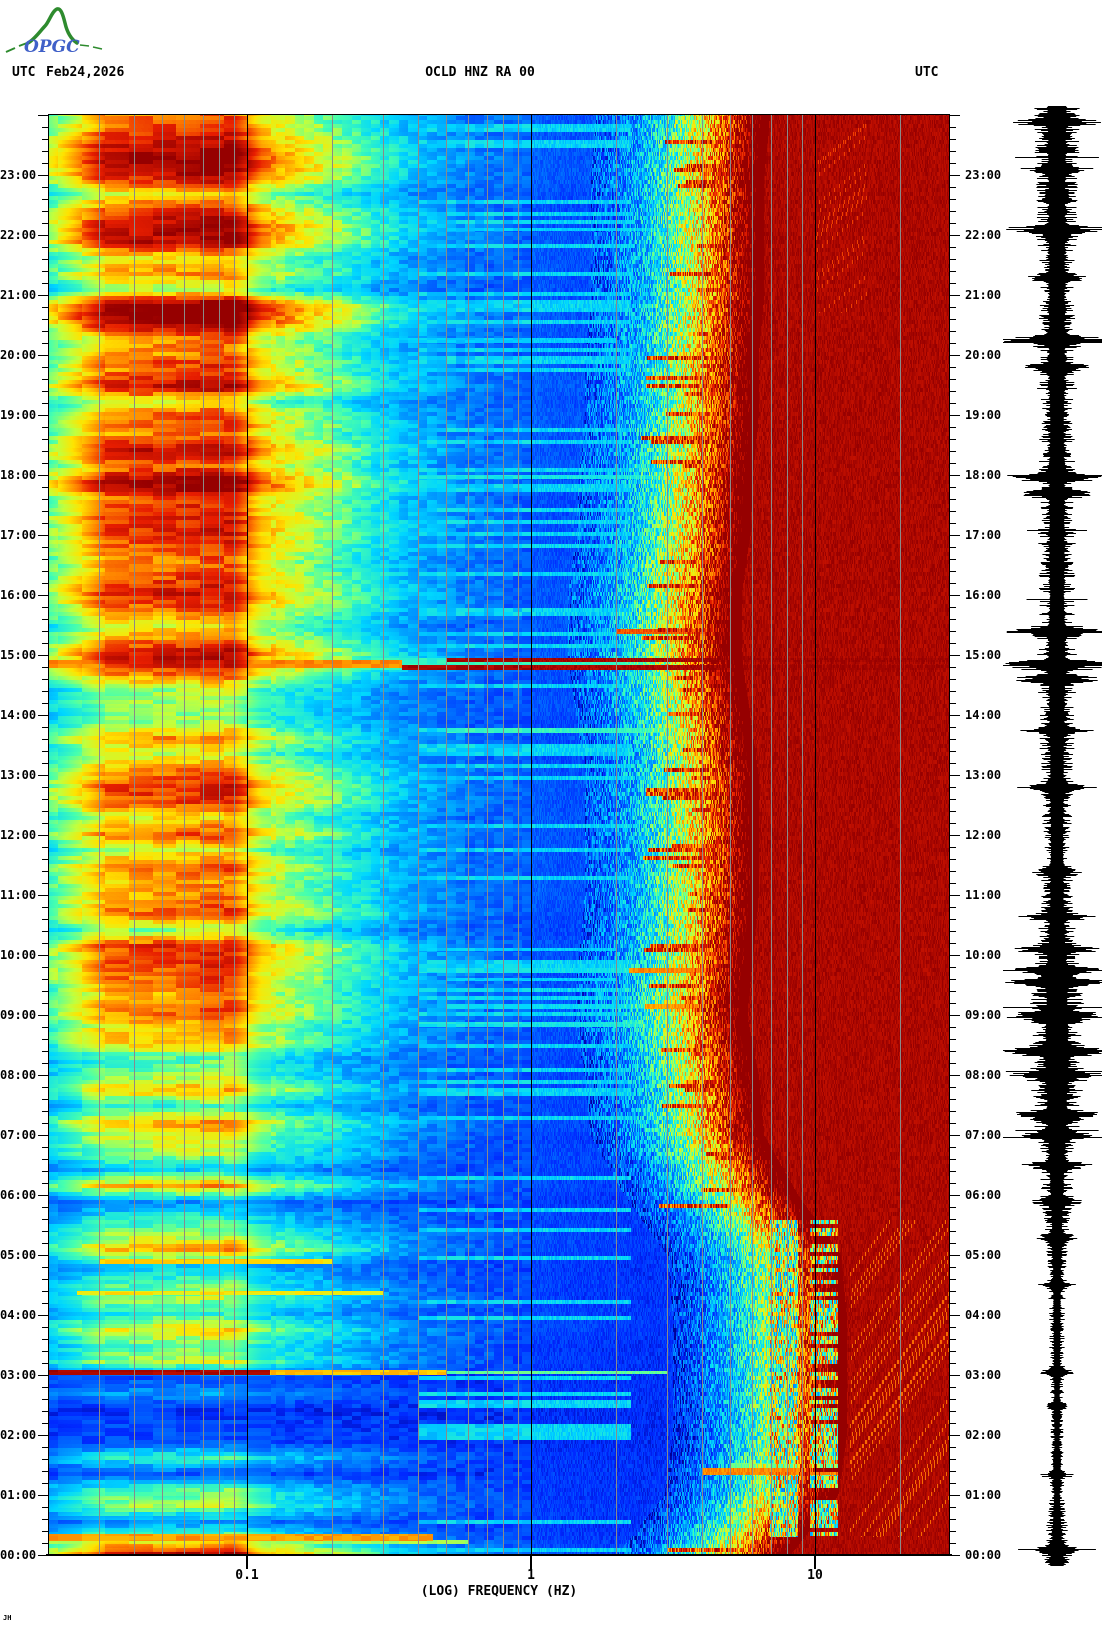  What do you see at coordinates (983, 1255) in the screenshot?
I see `time-label-right: 05:00` at bounding box center [983, 1255].